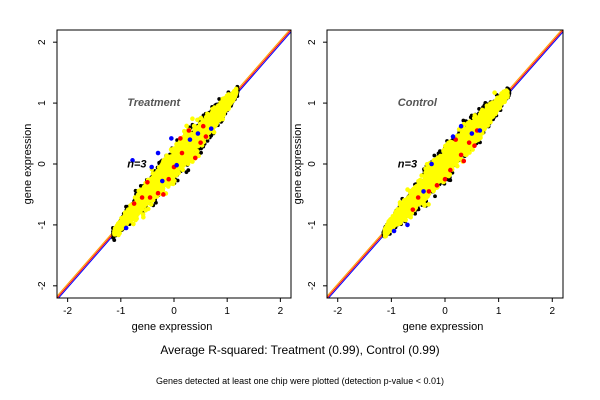 The width and height of the screenshot is (600, 400). What do you see at coordinates (28, 164) in the screenshot?
I see `y-axis-label: gene expression` at bounding box center [28, 164].